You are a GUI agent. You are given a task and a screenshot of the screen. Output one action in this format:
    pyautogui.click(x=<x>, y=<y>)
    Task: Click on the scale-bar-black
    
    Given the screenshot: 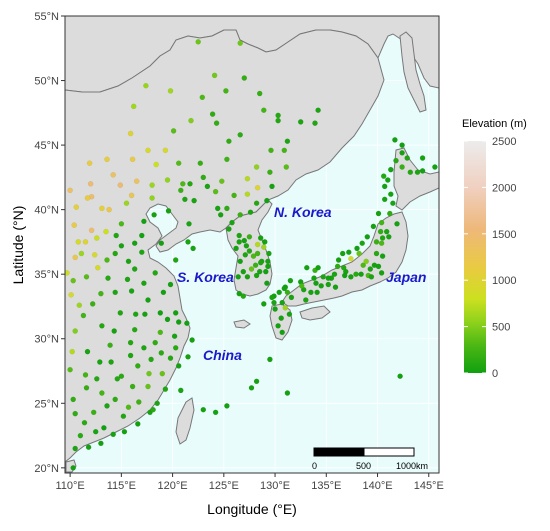 What is the action you would take?
    pyautogui.click(x=339, y=452)
    